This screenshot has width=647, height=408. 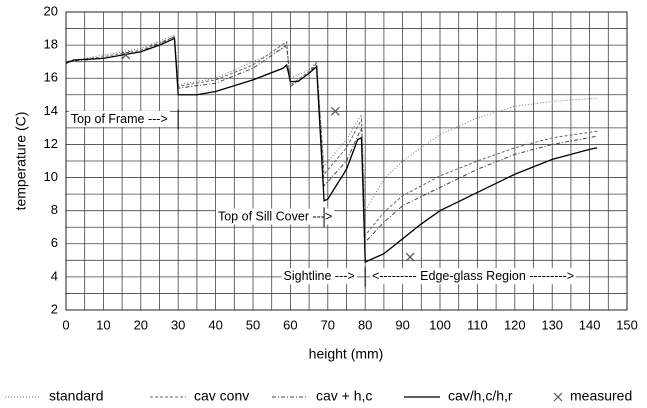 I want to click on x-tick-label: 70, so click(x=328, y=324).